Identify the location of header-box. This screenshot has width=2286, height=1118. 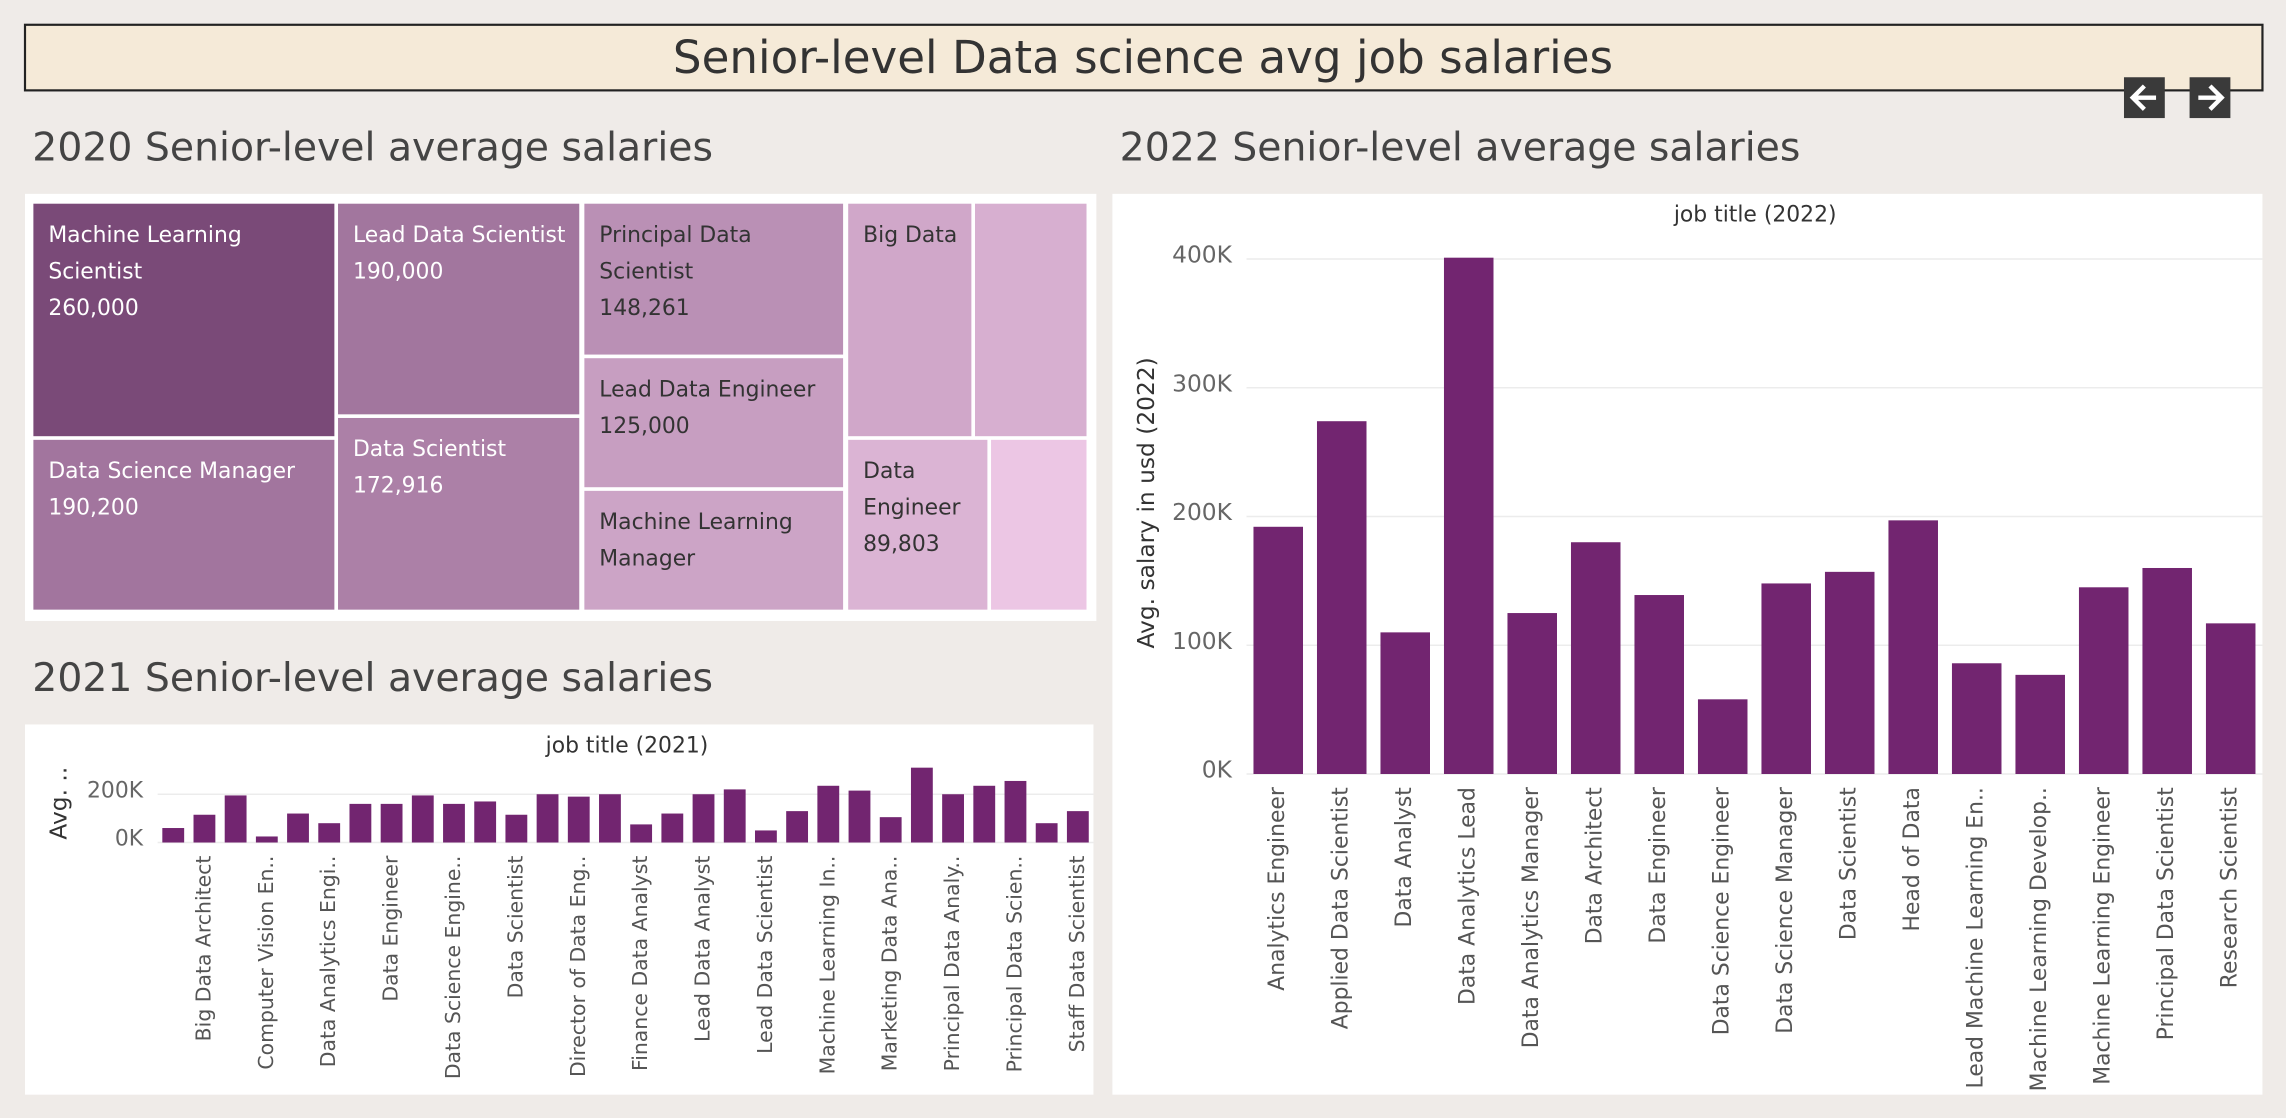
(1143, 57).